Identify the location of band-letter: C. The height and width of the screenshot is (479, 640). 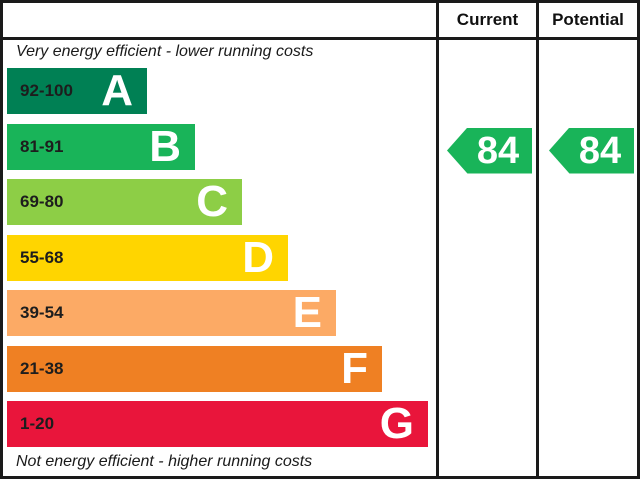
(212, 201).